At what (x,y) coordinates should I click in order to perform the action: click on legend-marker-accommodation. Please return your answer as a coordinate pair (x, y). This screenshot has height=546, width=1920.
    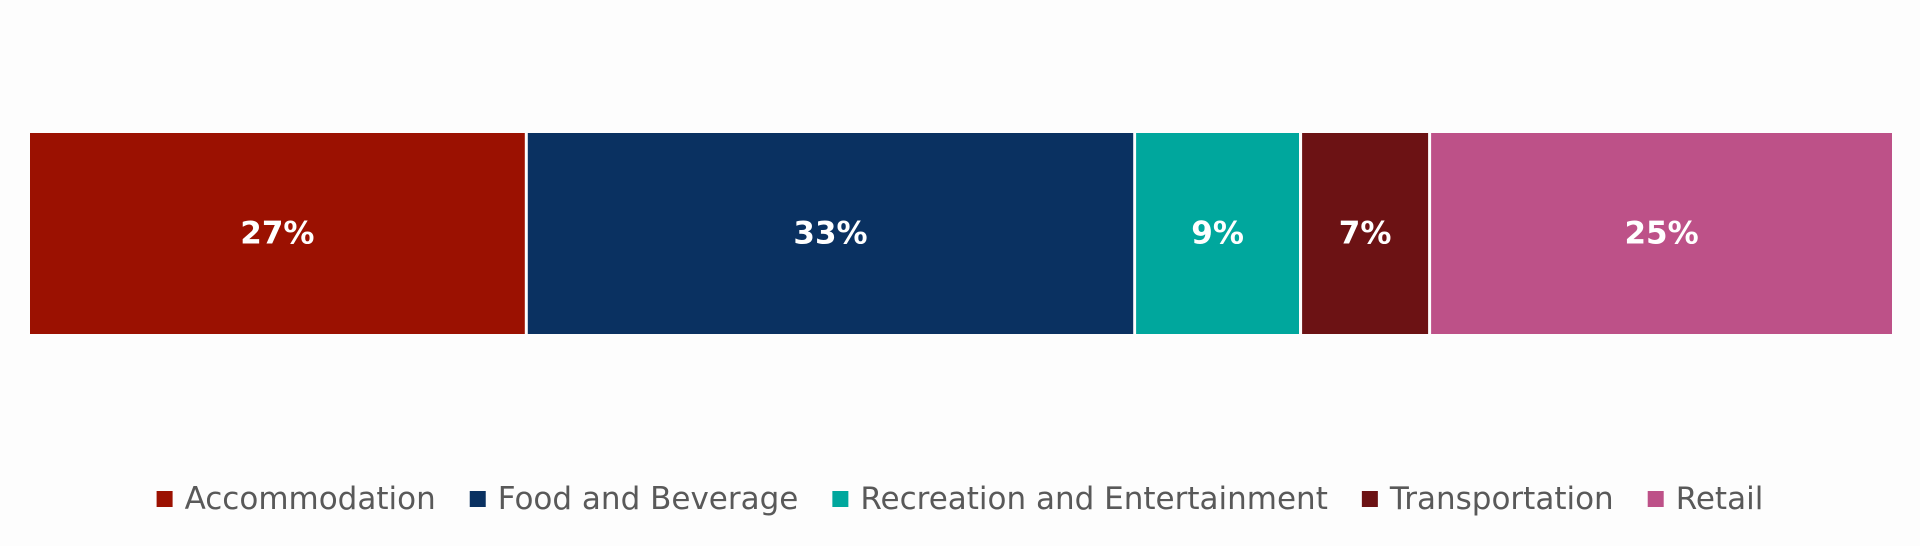
    Looking at the image, I should click on (164, 499).